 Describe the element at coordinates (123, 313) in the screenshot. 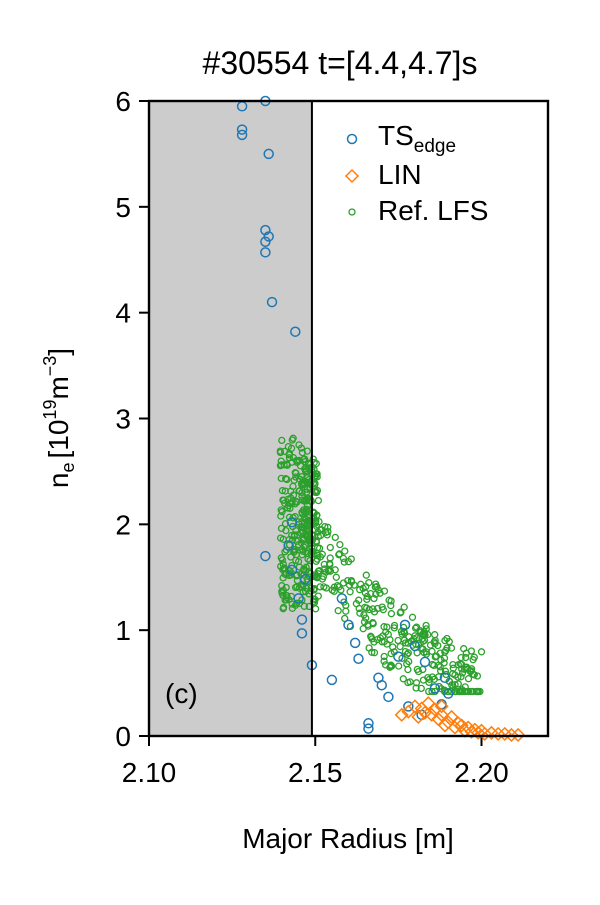

I see `y-tick-label: 4` at that location.